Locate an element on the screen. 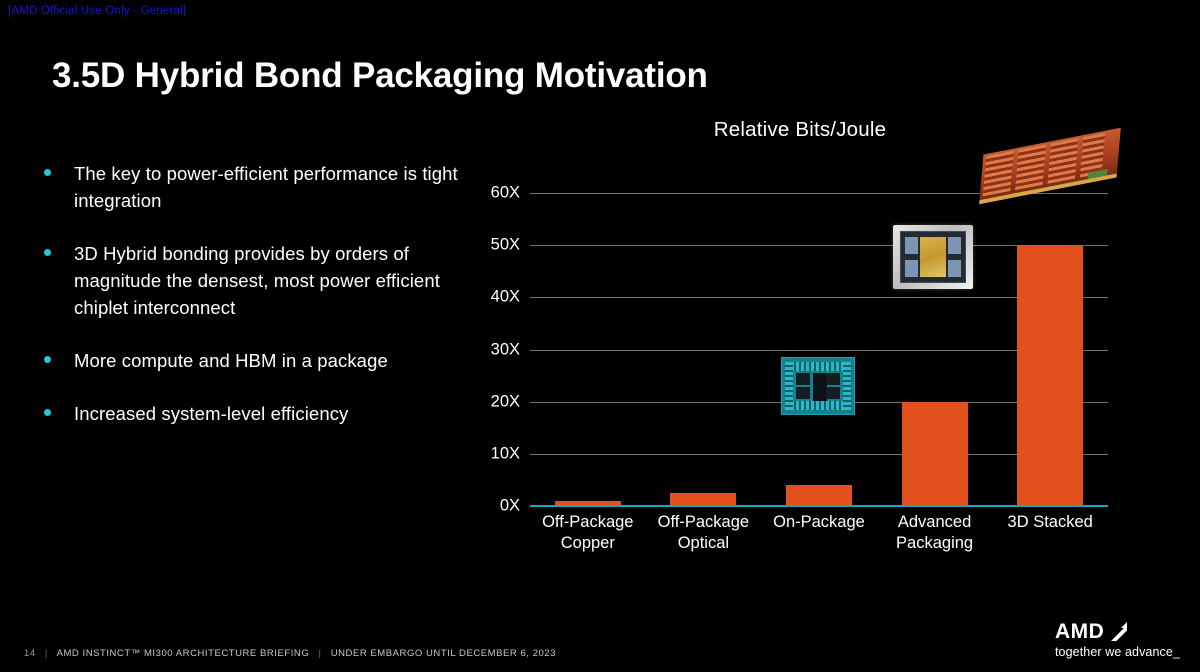  amd-logo: AMD together we advance_ is located at coordinates (1117, 640).